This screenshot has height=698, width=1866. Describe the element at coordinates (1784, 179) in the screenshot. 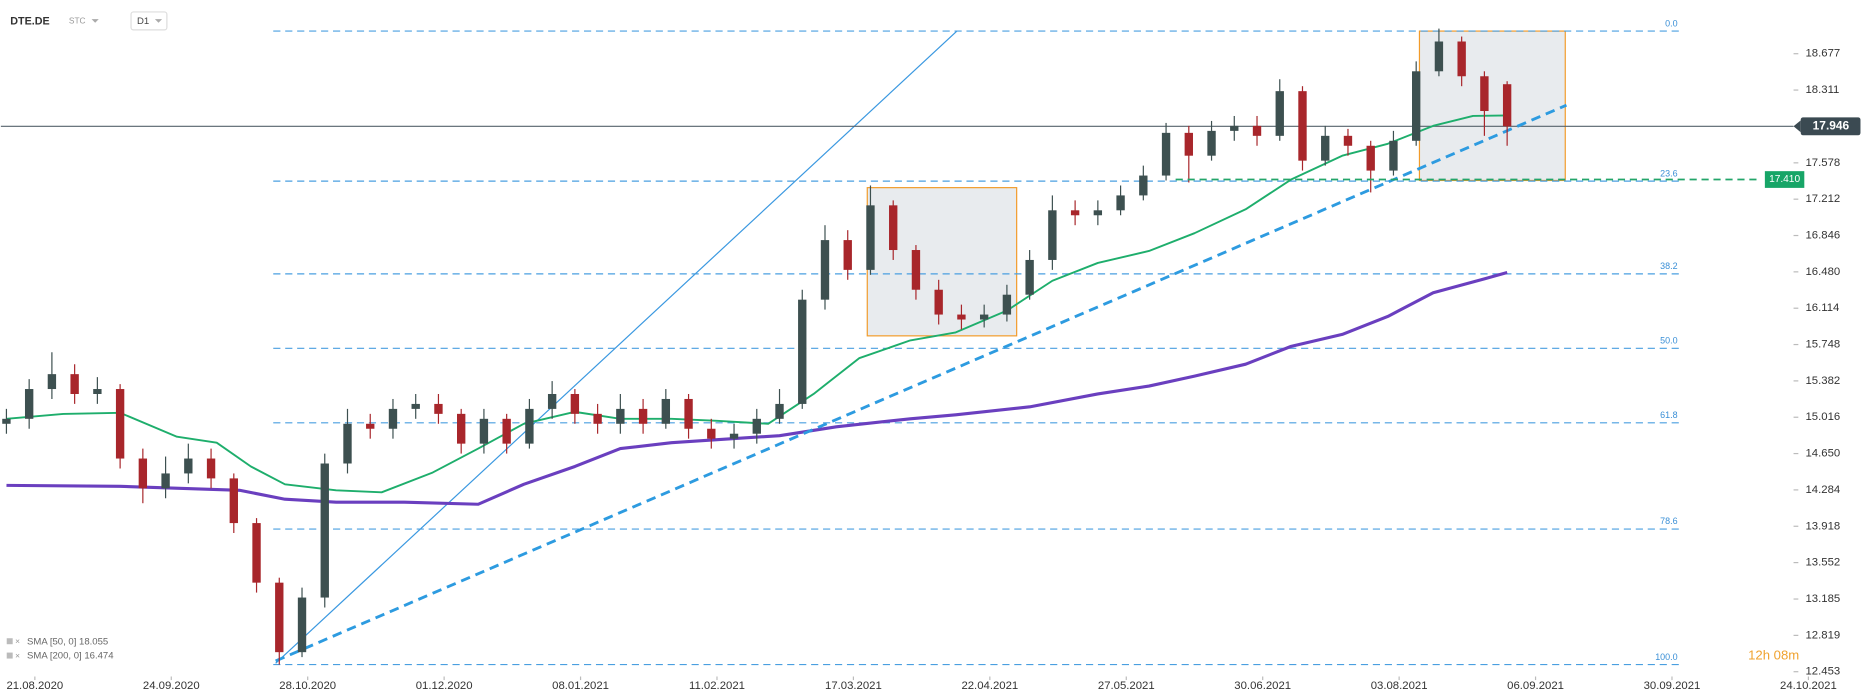

I see `level-label: 17.410` at that location.